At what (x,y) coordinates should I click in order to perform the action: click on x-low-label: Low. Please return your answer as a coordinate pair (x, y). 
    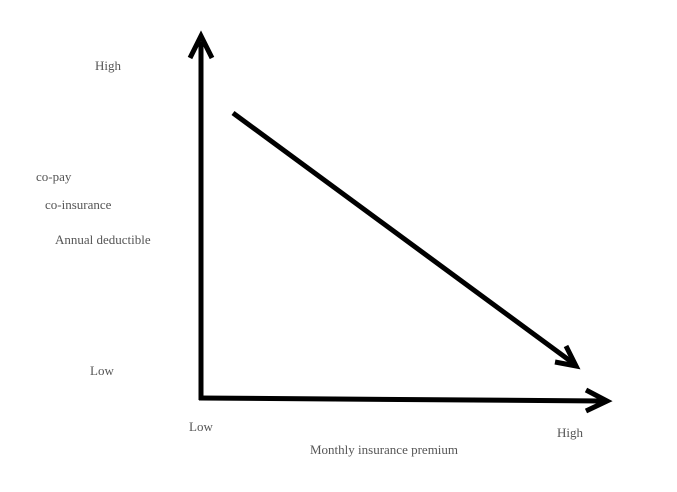
    Looking at the image, I should click on (201, 426).